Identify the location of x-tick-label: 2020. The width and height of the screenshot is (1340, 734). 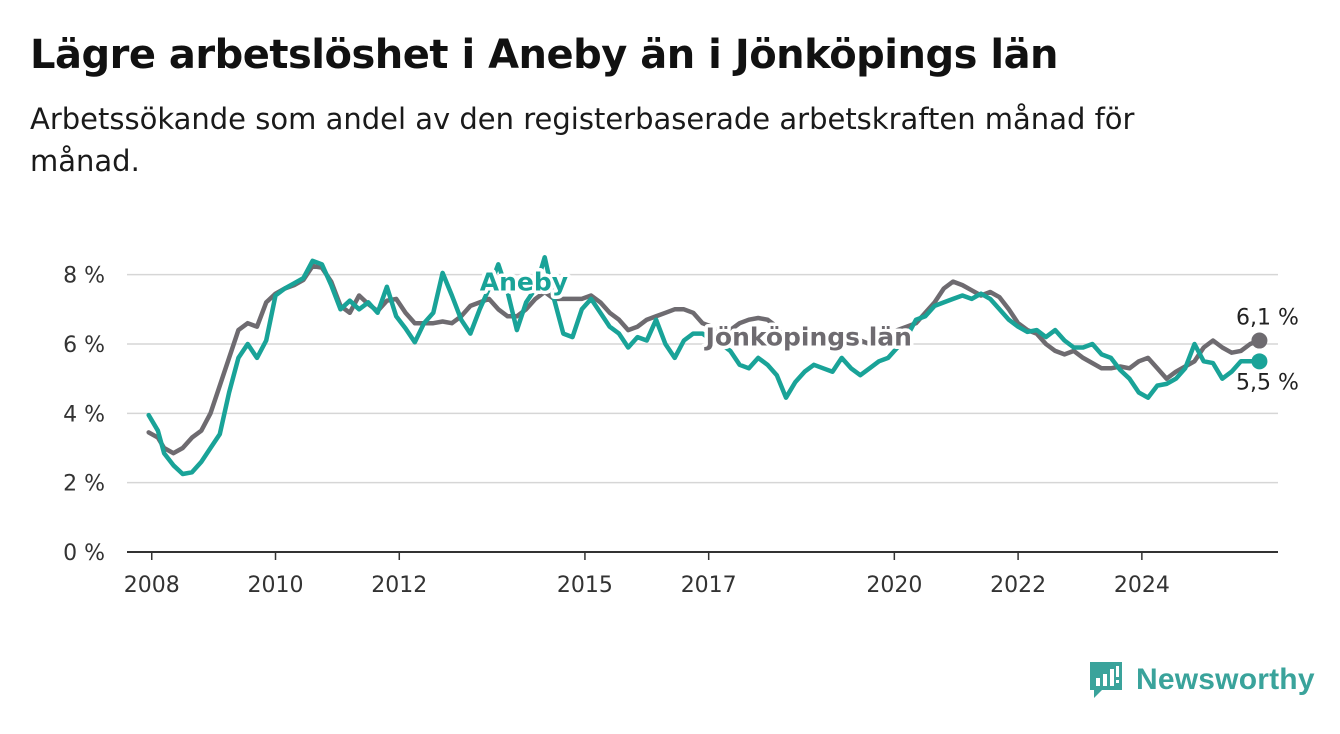
(894, 585).